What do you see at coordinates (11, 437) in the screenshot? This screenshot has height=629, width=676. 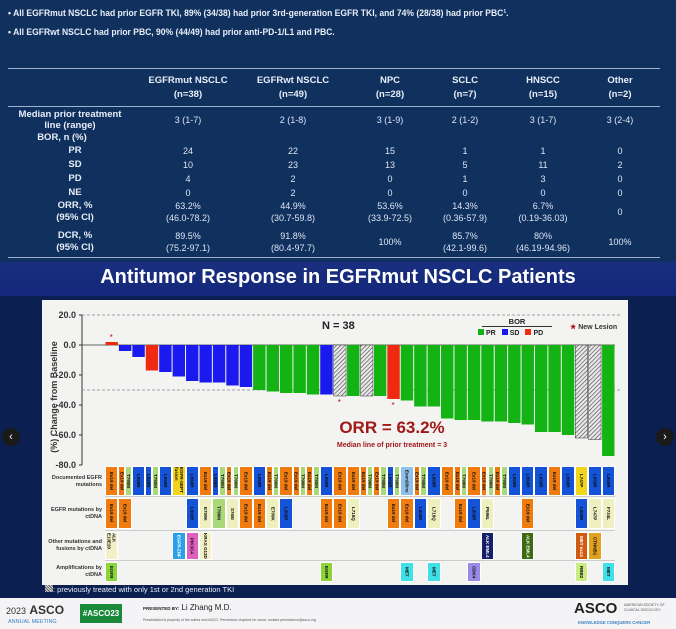 I see `prev-slide-button: ‹` at bounding box center [11, 437].